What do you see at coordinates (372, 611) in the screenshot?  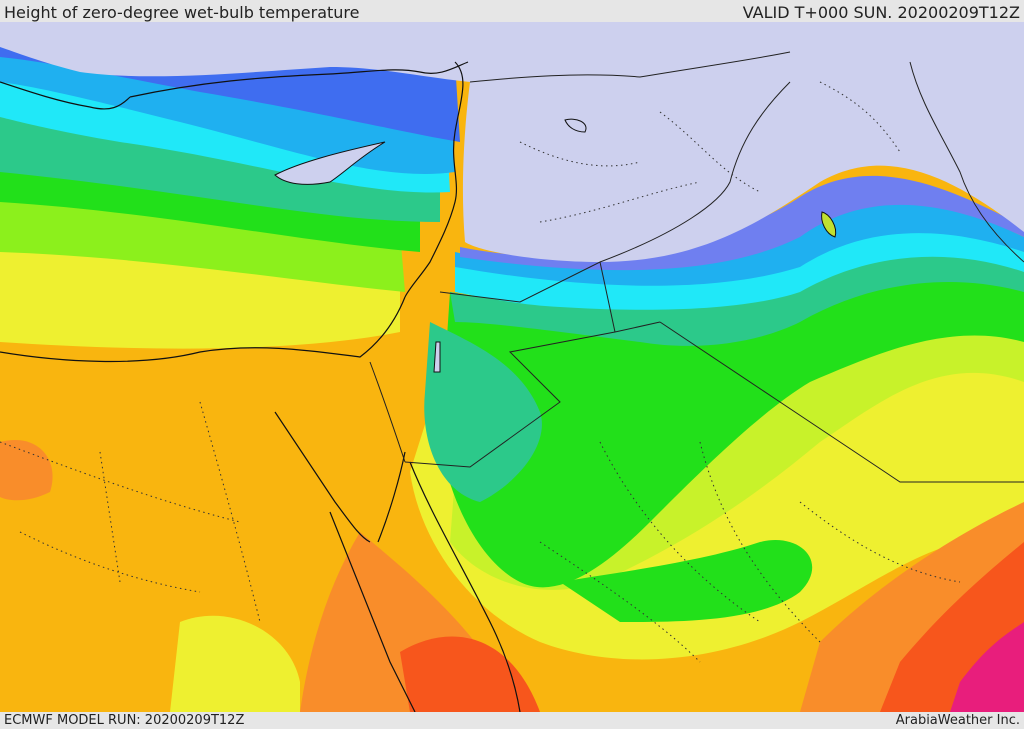 I see `coastline-red-sea` at bounding box center [372, 611].